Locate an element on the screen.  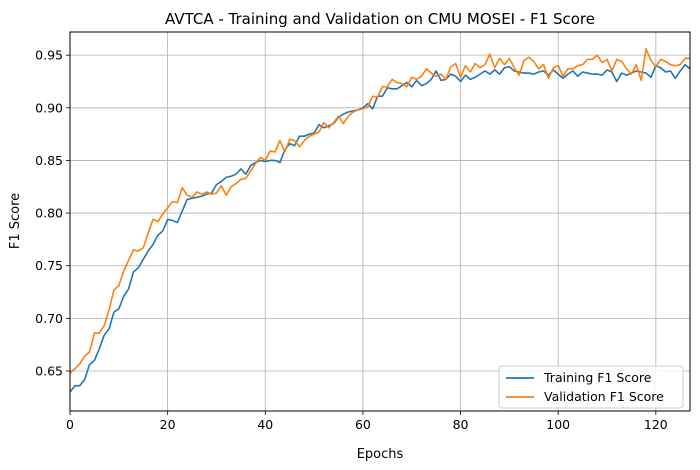
y-tick-label: 0.80 is located at coordinates (49, 213).